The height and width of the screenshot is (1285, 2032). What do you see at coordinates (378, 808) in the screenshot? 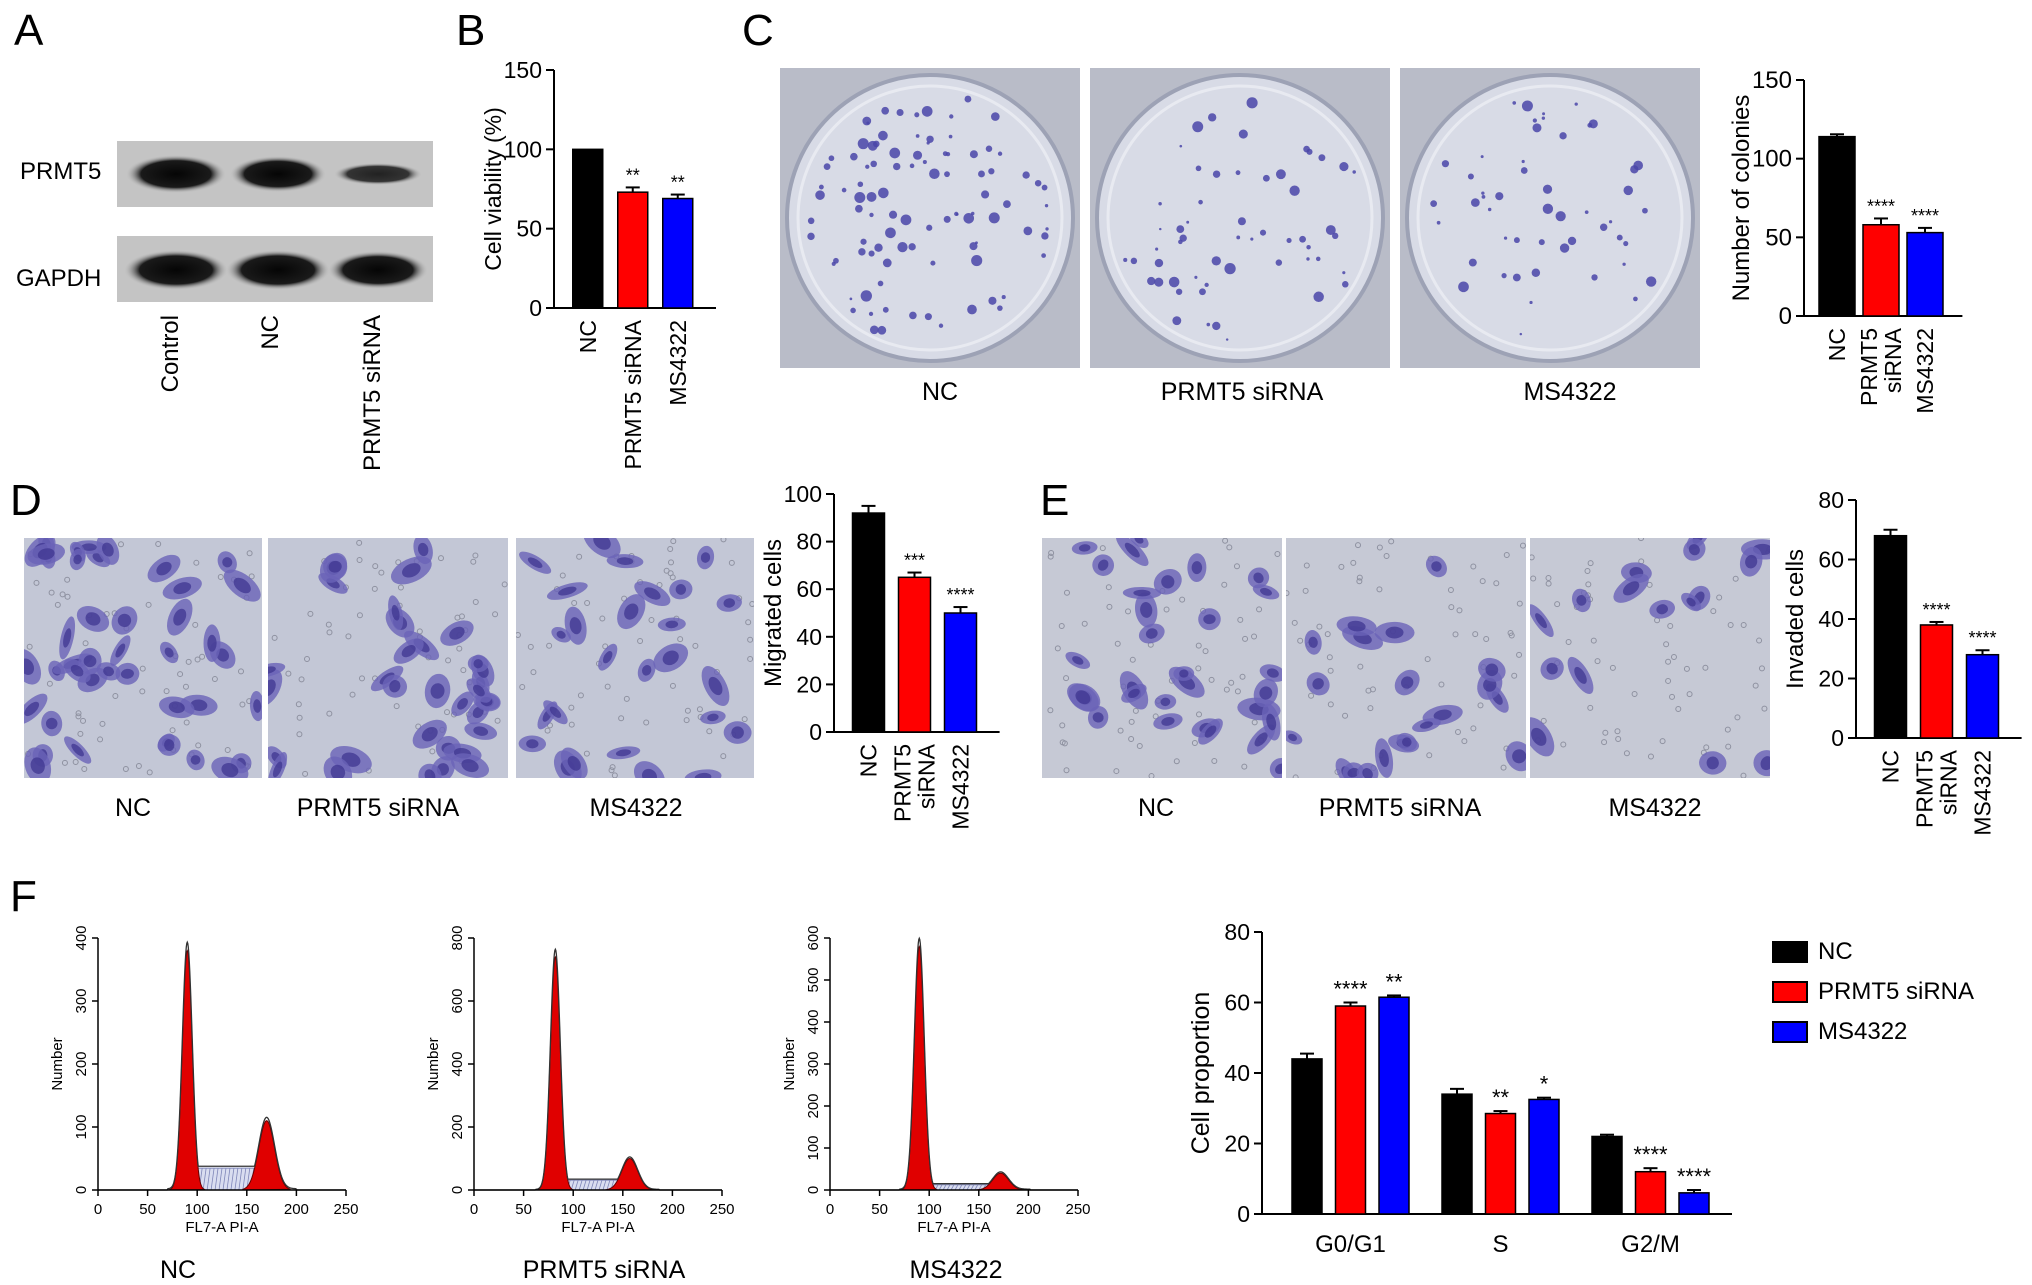
I see `caption-d-prmt5-sirna: PRMT5 siRNA` at bounding box center [378, 808].